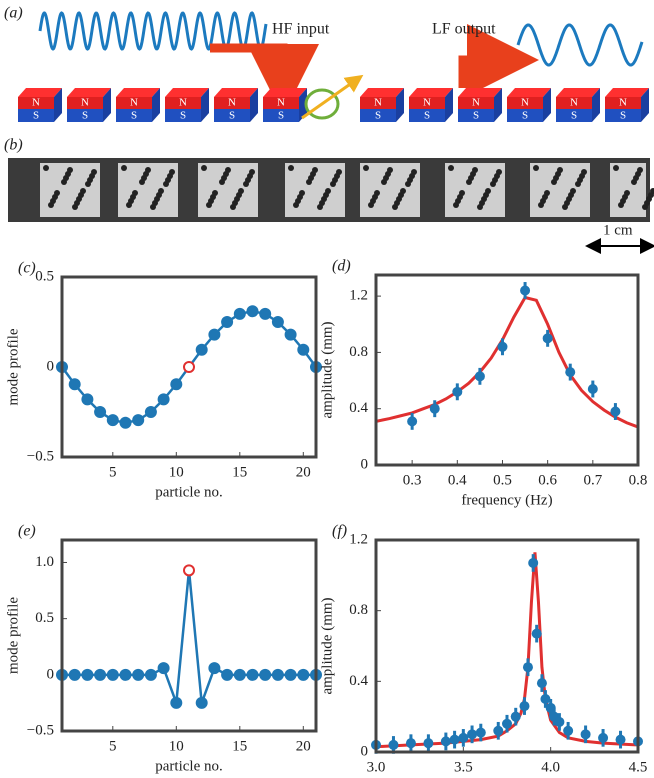 The height and width of the screenshot is (778, 654). I want to click on hf-wave, so click(153, 31).